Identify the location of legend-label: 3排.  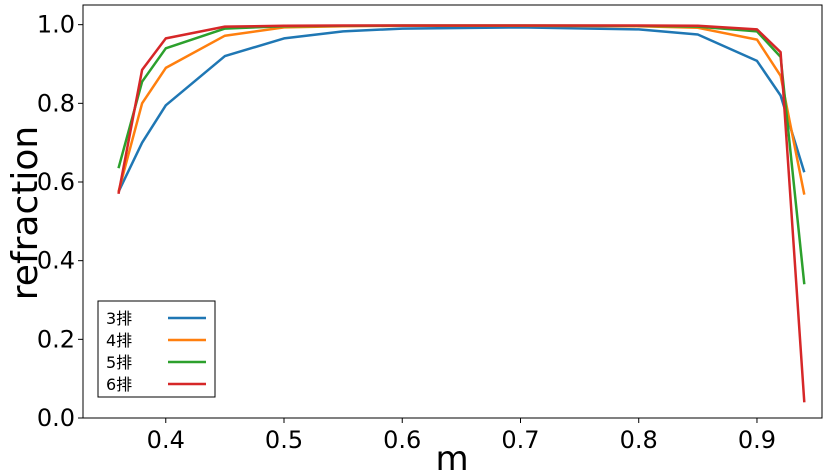
(119, 318).